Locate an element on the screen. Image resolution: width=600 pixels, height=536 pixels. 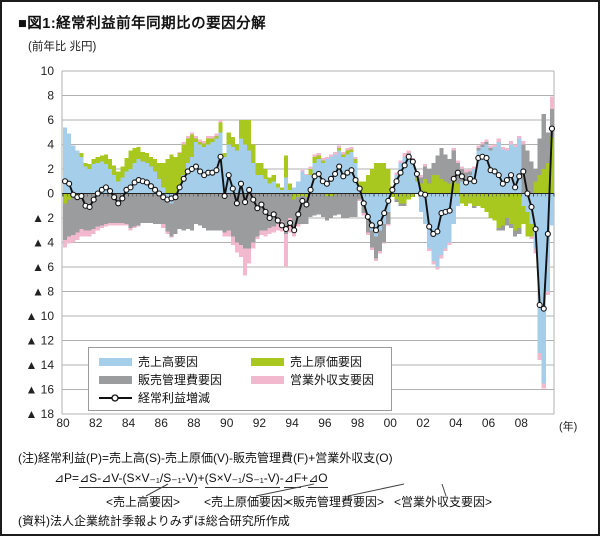
legend-item-sga: 販売管理費要因 is located at coordinates (175, 379).